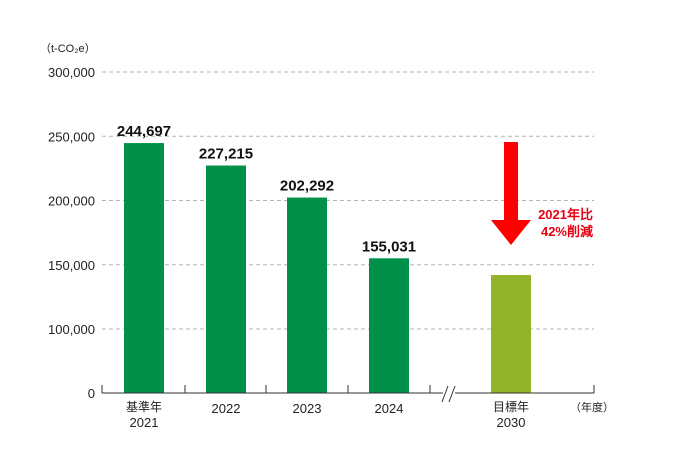 The height and width of the screenshot is (450, 690). I want to click on y-tick-label: 150,000, so click(71, 265).